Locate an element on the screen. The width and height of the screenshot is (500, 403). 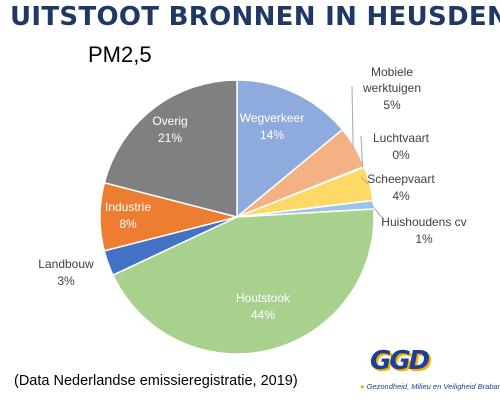
slice-label-landbouw: Landbouw 3% is located at coordinates (66, 272).